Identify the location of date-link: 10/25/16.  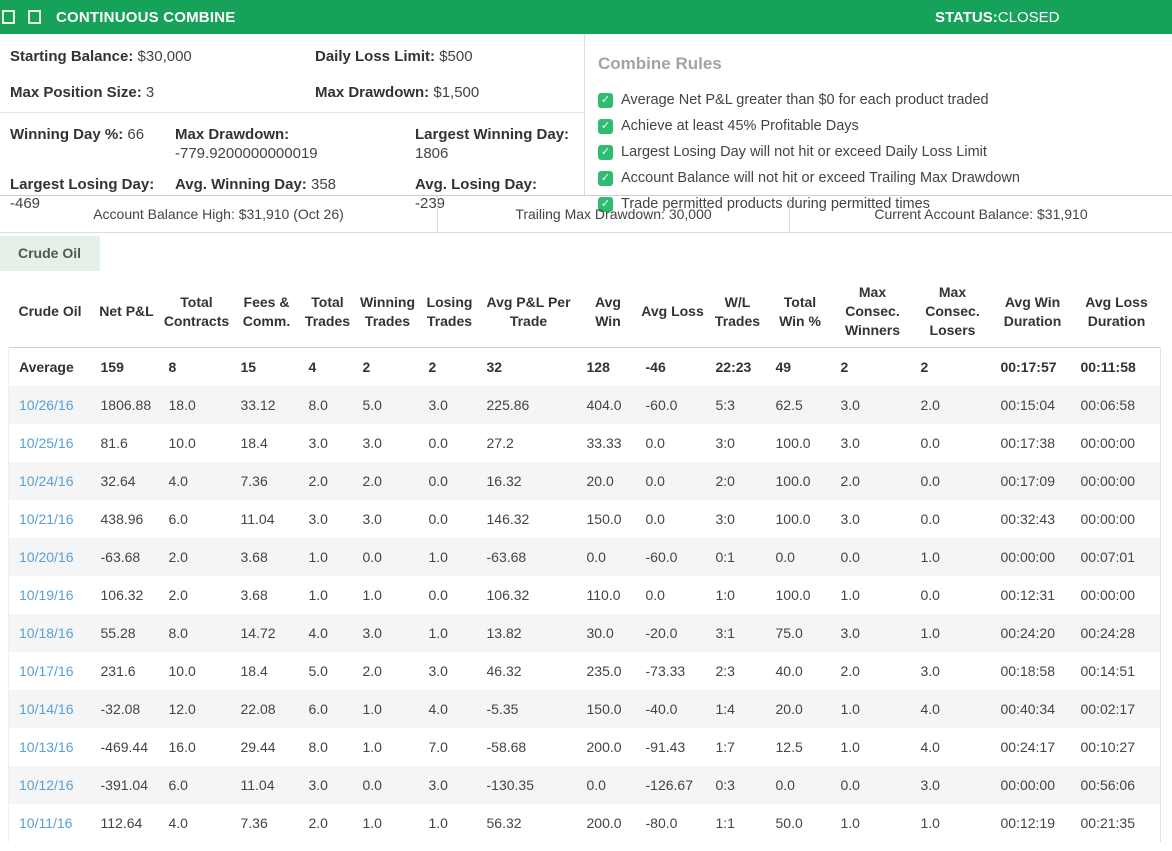
(46, 442).